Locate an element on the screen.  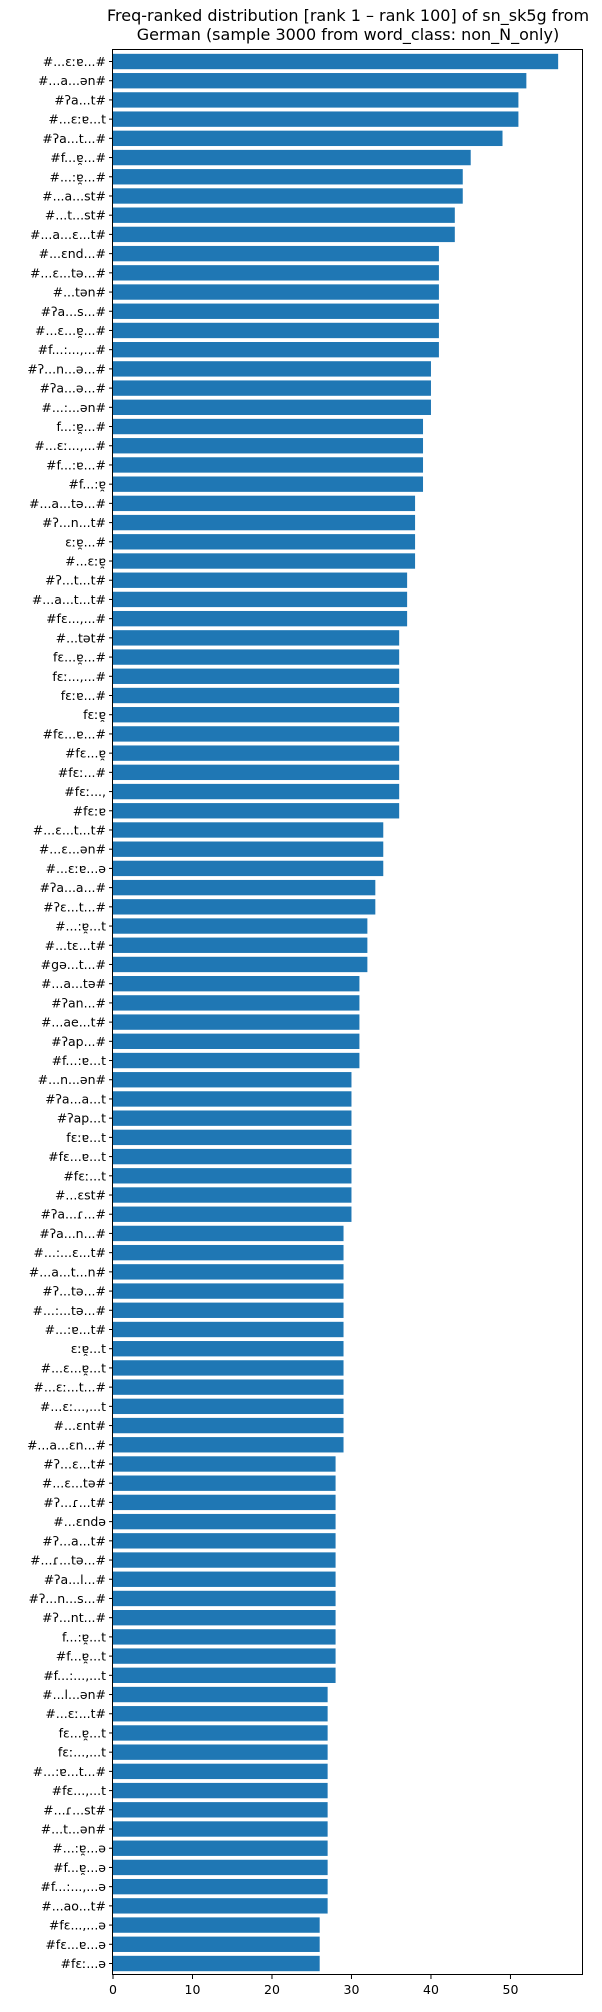
y-tick-label-87: #...ɛː...t# is located at coordinates (75, 1713).